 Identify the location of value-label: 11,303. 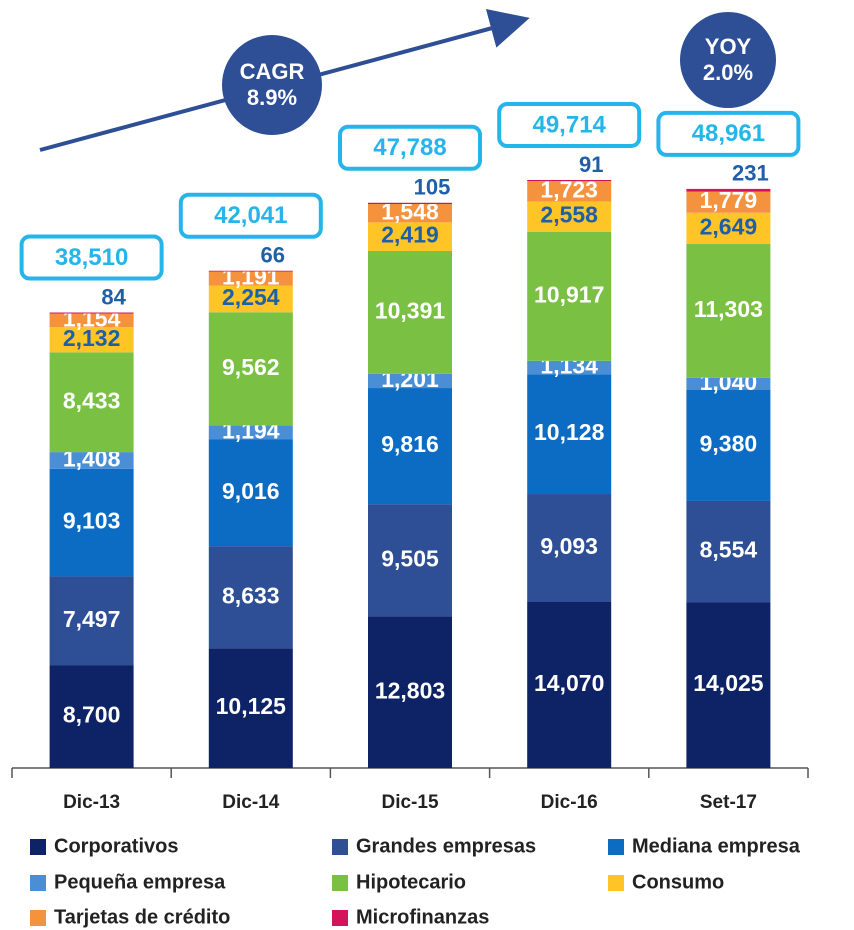
(728, 309).